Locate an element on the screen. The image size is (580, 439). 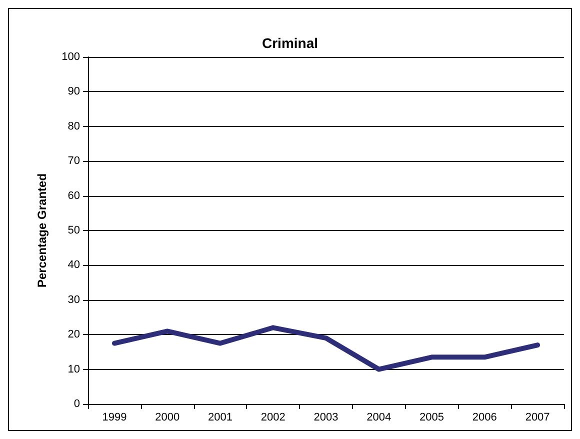
y-tick-label: 80 is located at coordinates (74, 126).